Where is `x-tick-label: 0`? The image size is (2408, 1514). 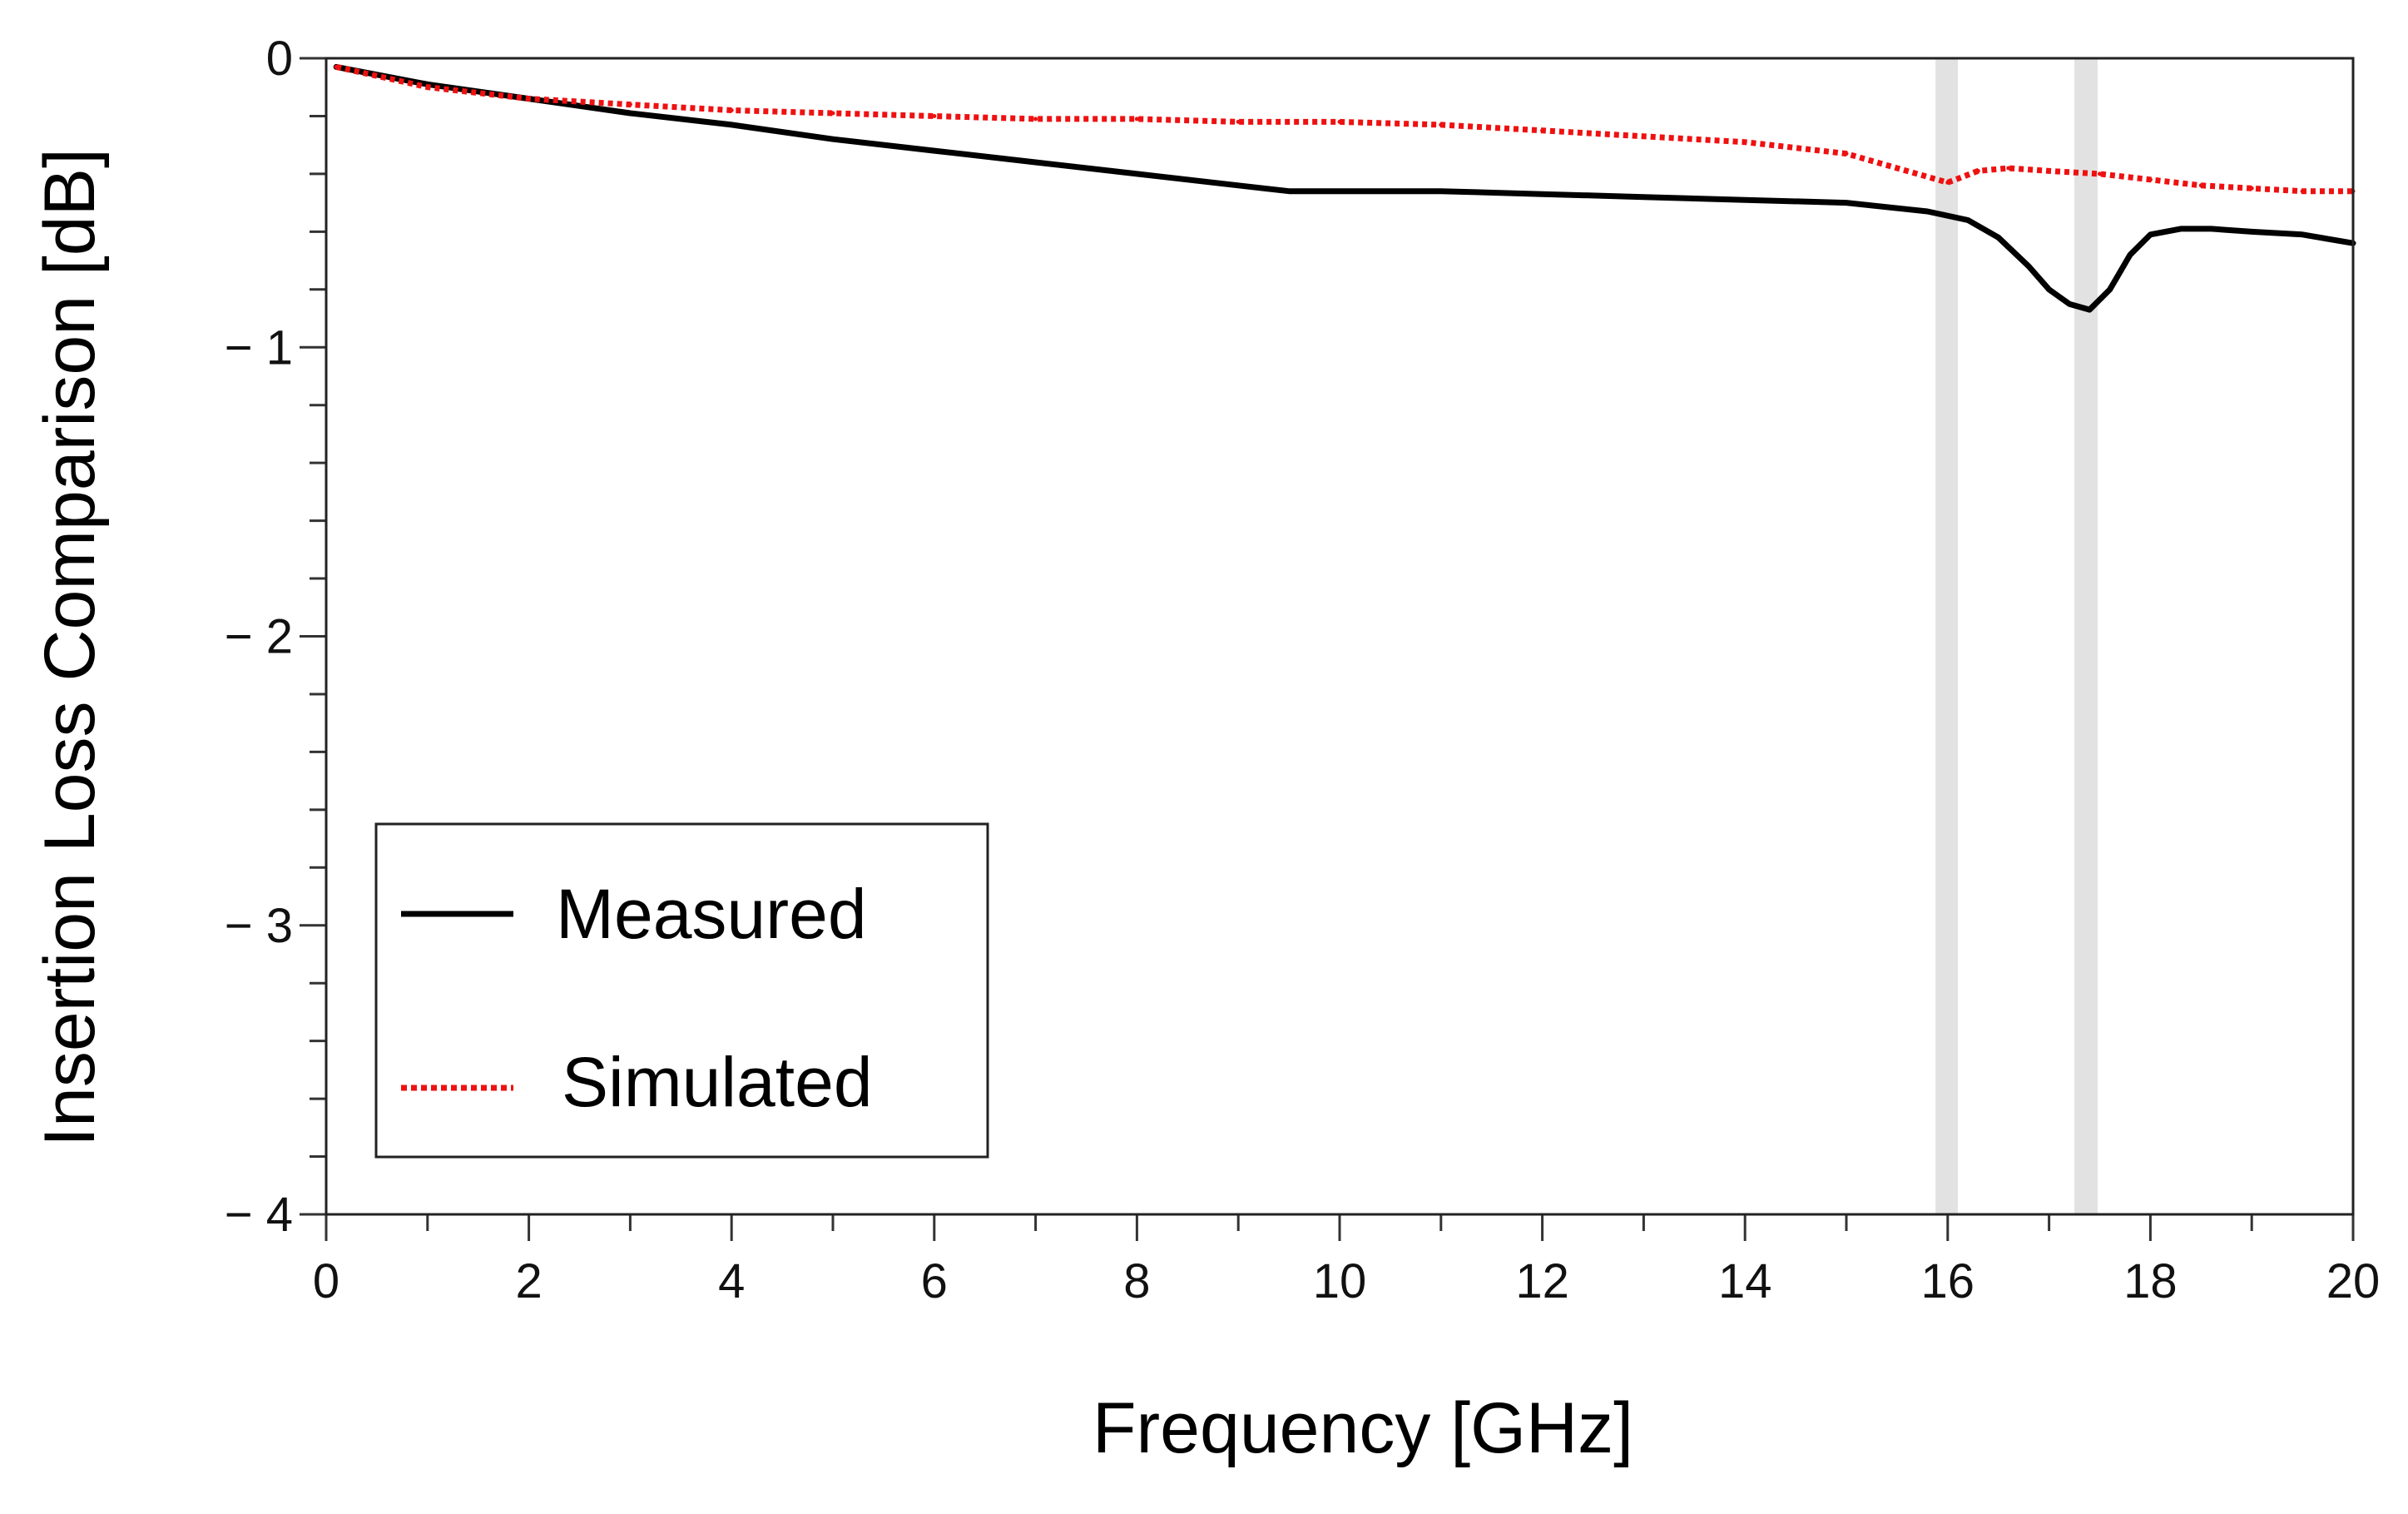
x-tick-label: 0 is located at coordinates (326, 1281).